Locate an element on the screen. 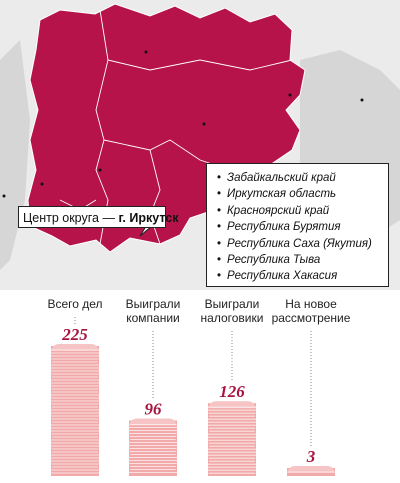 Image resolution: width=400 pixels, height=483 pixels. category-label: компании is located at coordinates (153, 318).